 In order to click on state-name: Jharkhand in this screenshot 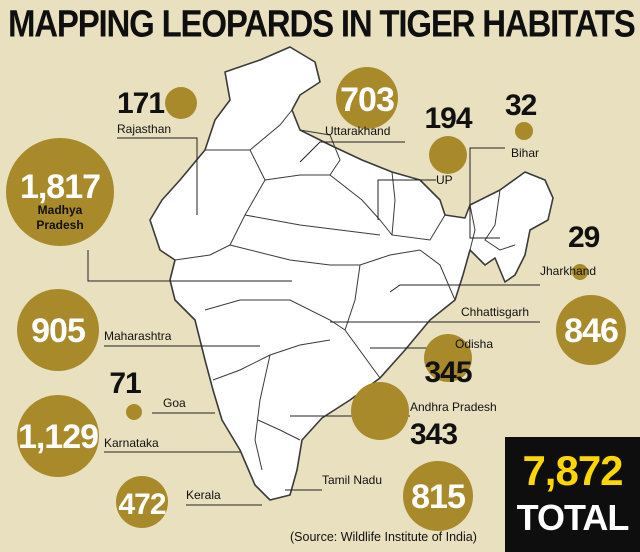, I will do `click(568, 271)`.